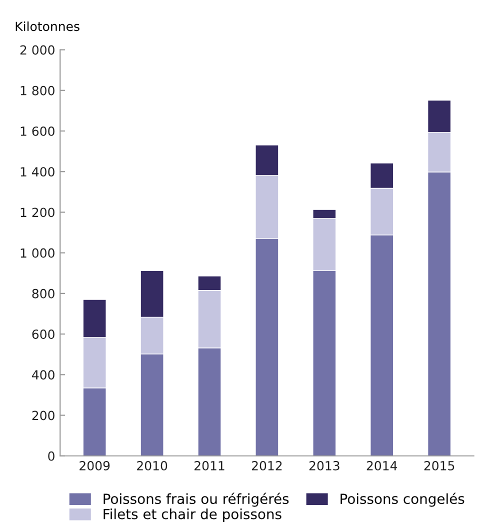 The height and width of the screenshot is (524, 481). Describe the element at coordinates (152, 465) in the screenshot. I see `x-tick-label: 2010` at that location.